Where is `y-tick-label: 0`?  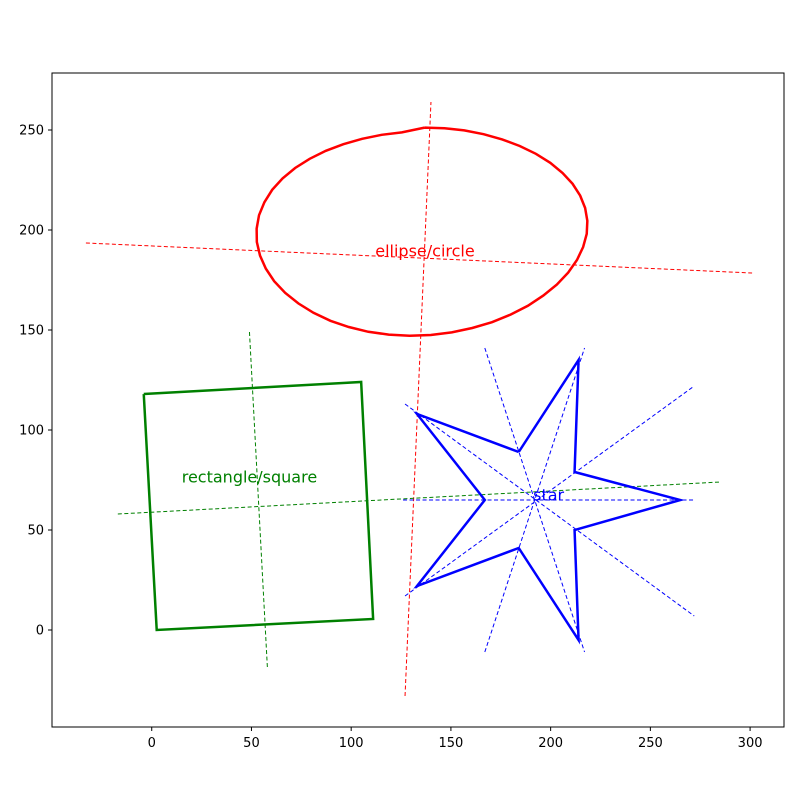
y-tick-label: 0 is located at coordinates (40, 631).